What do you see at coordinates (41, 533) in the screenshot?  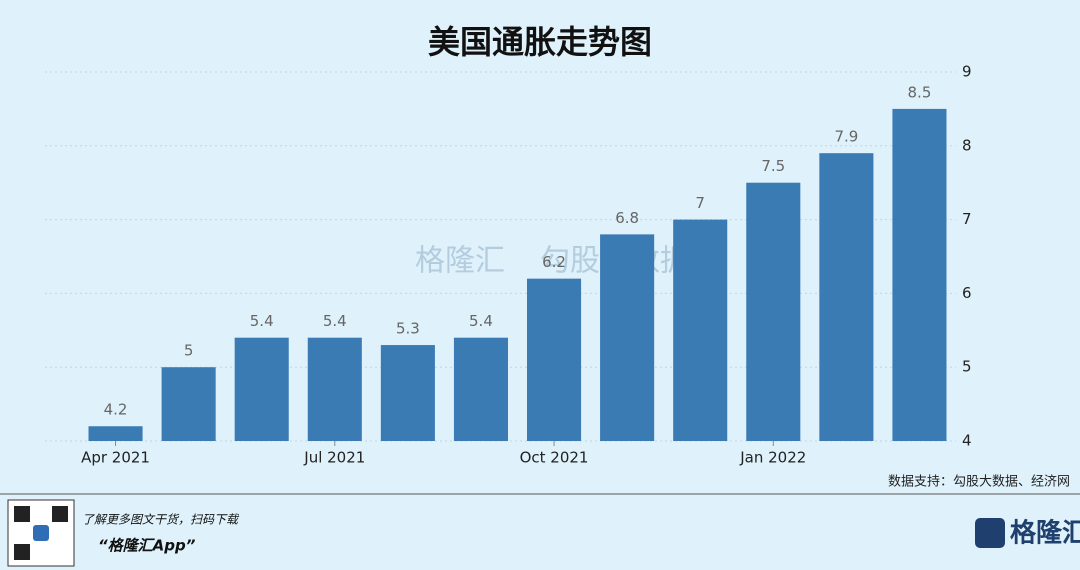 I see `qr-logo` at bounding box center [41, 533].